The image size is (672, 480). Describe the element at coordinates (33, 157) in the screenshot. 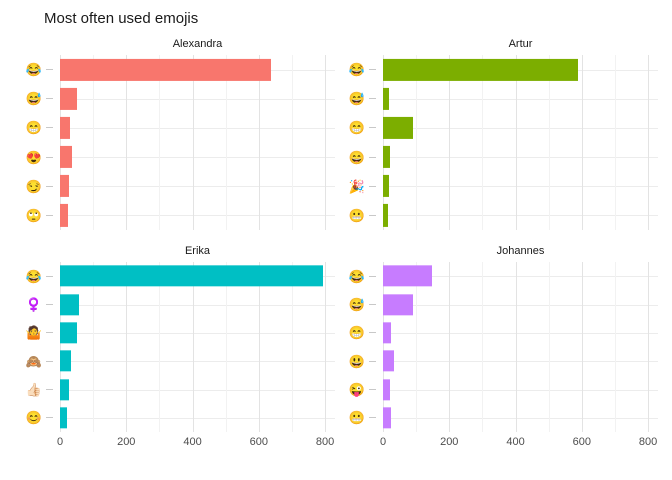

I see `emoji-label: 😍` at that location.